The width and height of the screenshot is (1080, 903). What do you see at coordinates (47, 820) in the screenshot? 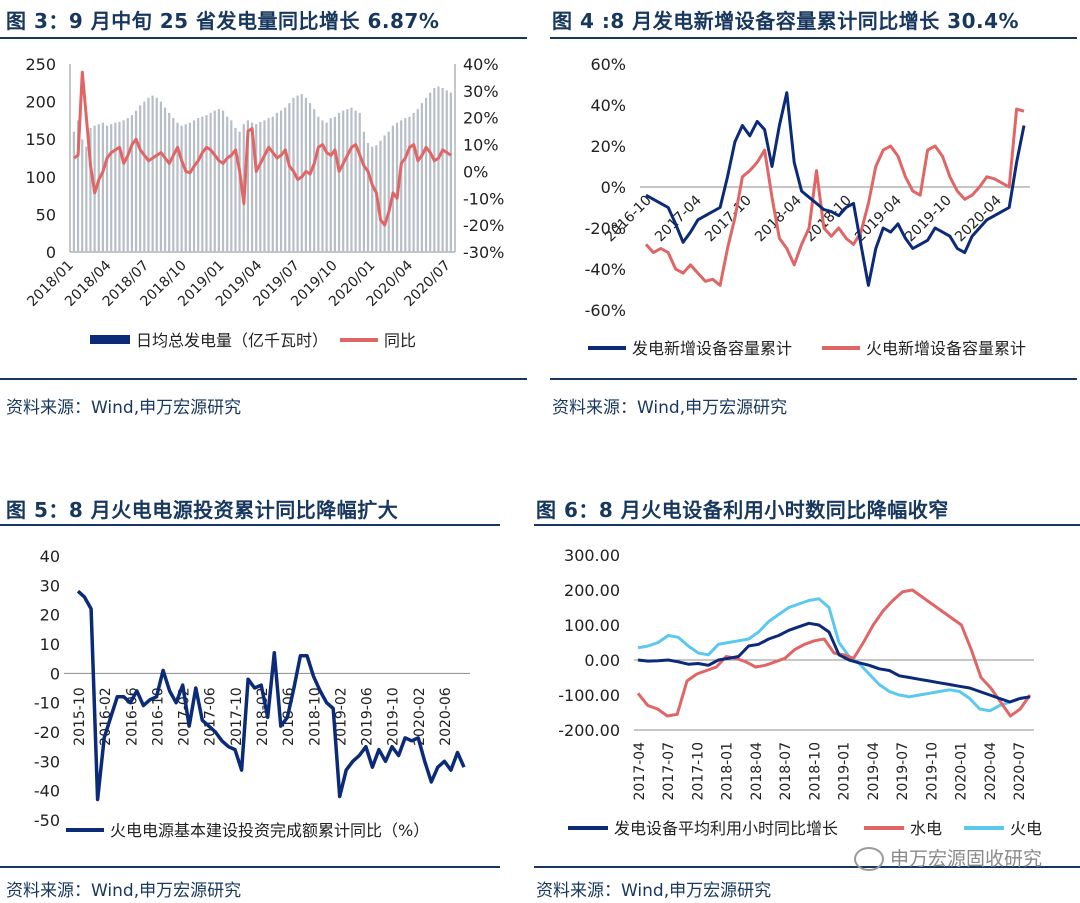
I see `chart5-tick: -50` at bounding box center [47, 820].